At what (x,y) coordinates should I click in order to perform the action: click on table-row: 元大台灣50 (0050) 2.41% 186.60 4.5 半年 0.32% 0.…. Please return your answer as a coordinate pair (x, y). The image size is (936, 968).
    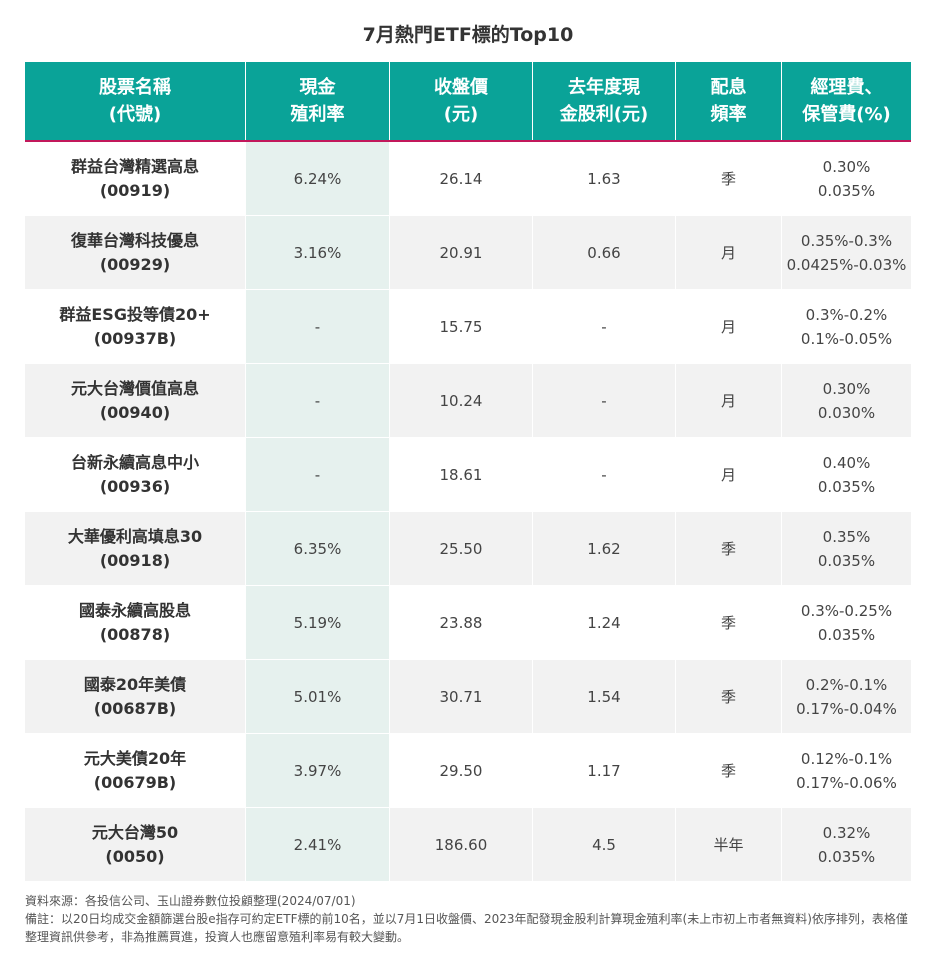
    Looking at the image, I should click on (468, 844).